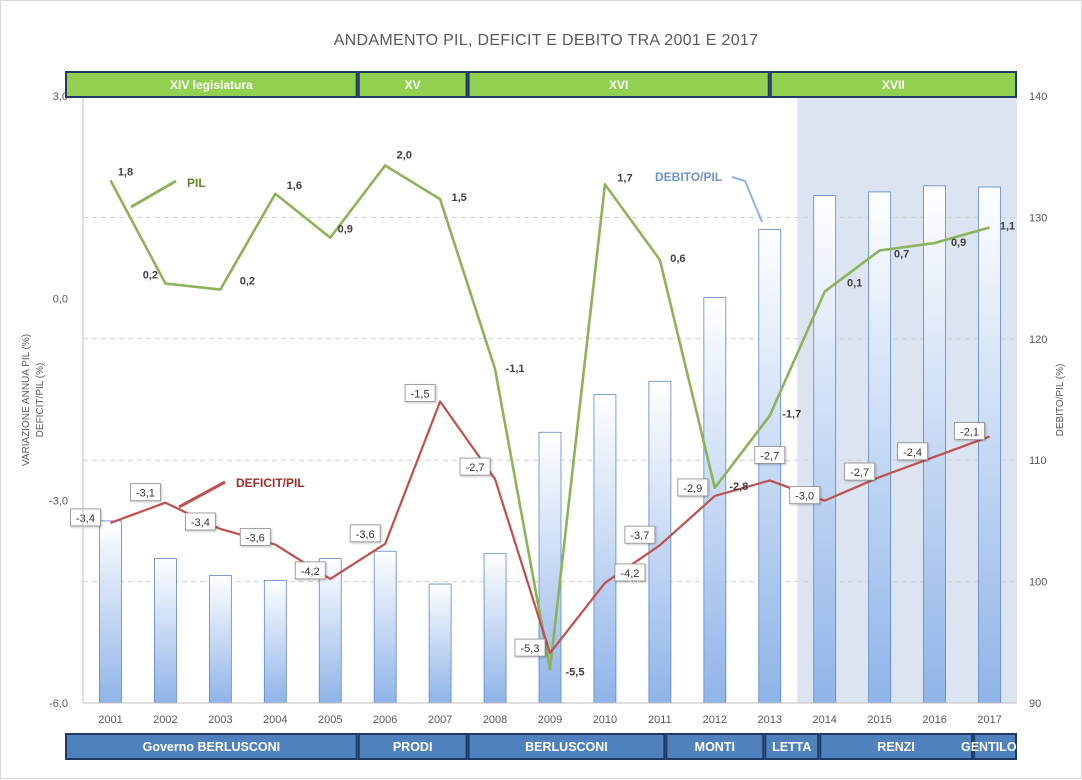 The height and width of the screenshot is (780, 1082). What do you see at coordinates (605, 720) in the screenshot?
I see `x-tick-label: 2010` at bounding box center [605, 720].